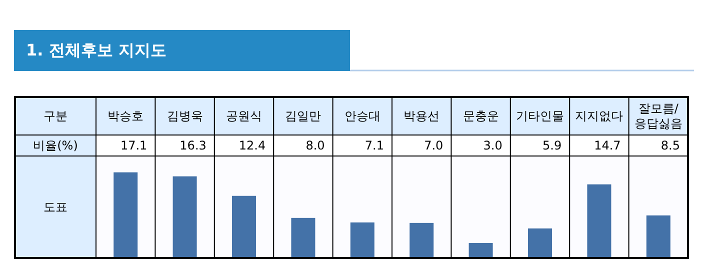 This screenshot has height=276, width=720. I want to click on x-tick-label: 문충운, so click(480, 116).